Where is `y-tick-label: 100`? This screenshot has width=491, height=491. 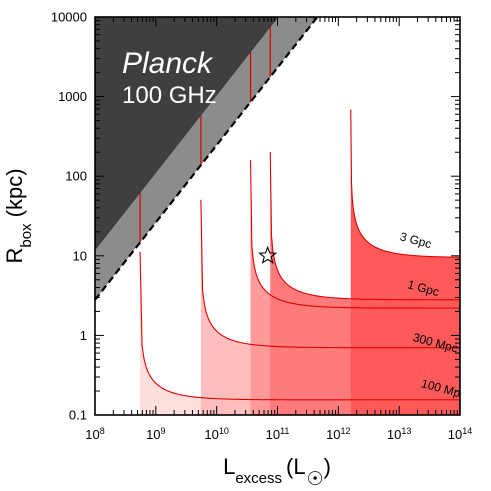
y-tick-label: 100 is located at coordinates (76, 176).